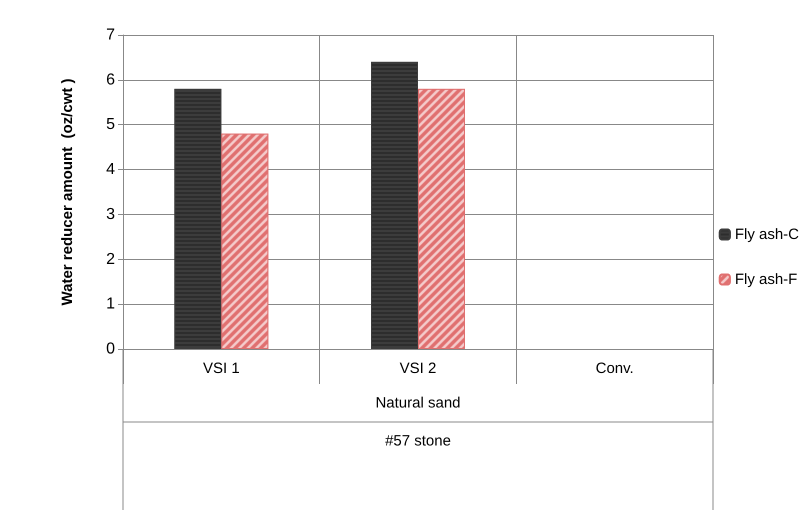  I want to click on y-tick-label: 1, so click(111, 304).